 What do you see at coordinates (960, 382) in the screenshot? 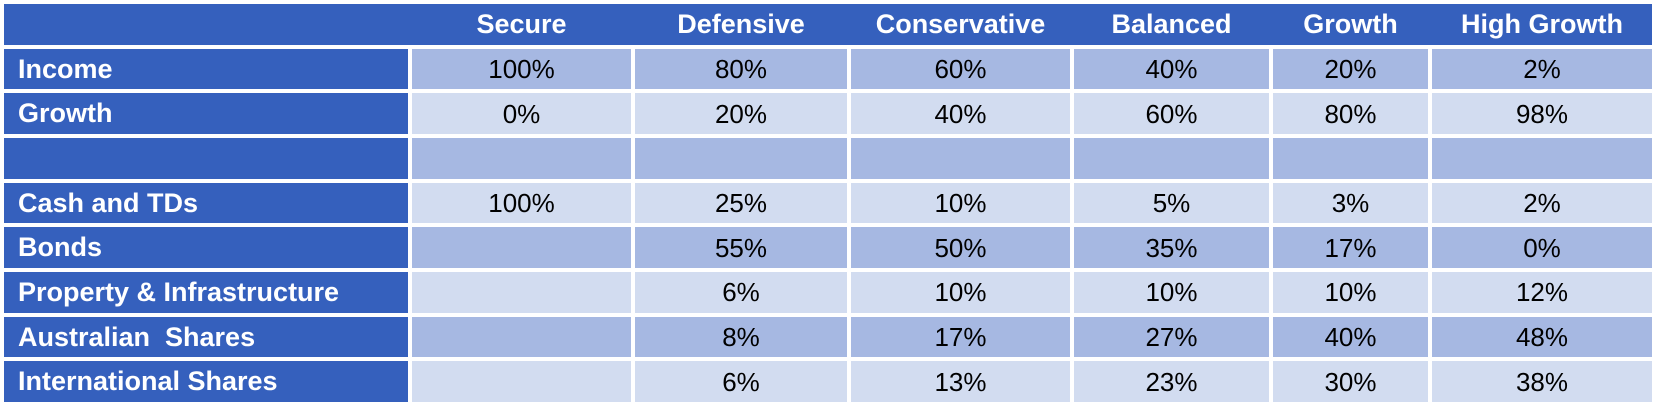
I see `value-cell: 13%` at bounding box center [960, 382].